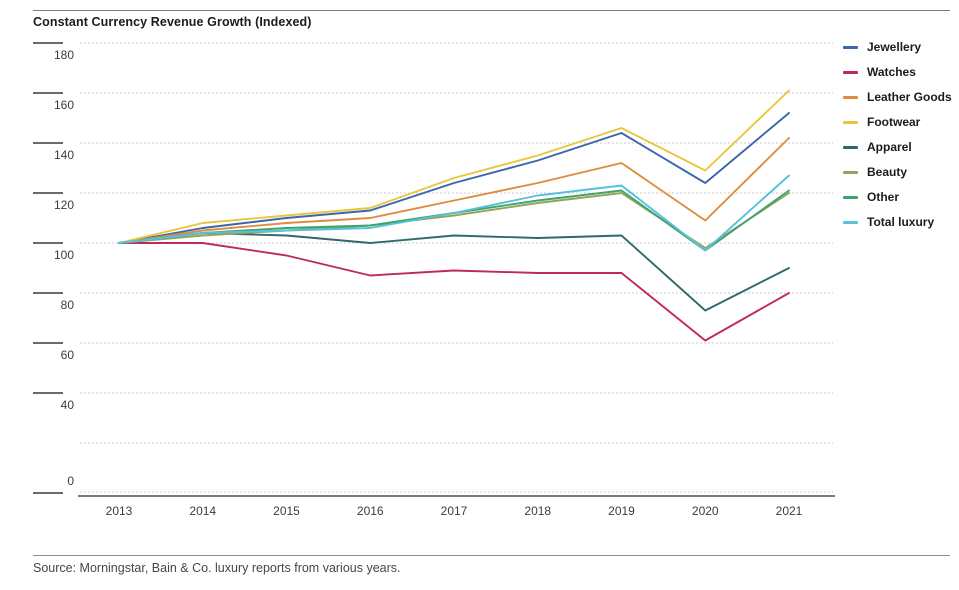 The image size is (959, 590). I want to click on legend-item-footwear: Footwear, so click(897, 122).